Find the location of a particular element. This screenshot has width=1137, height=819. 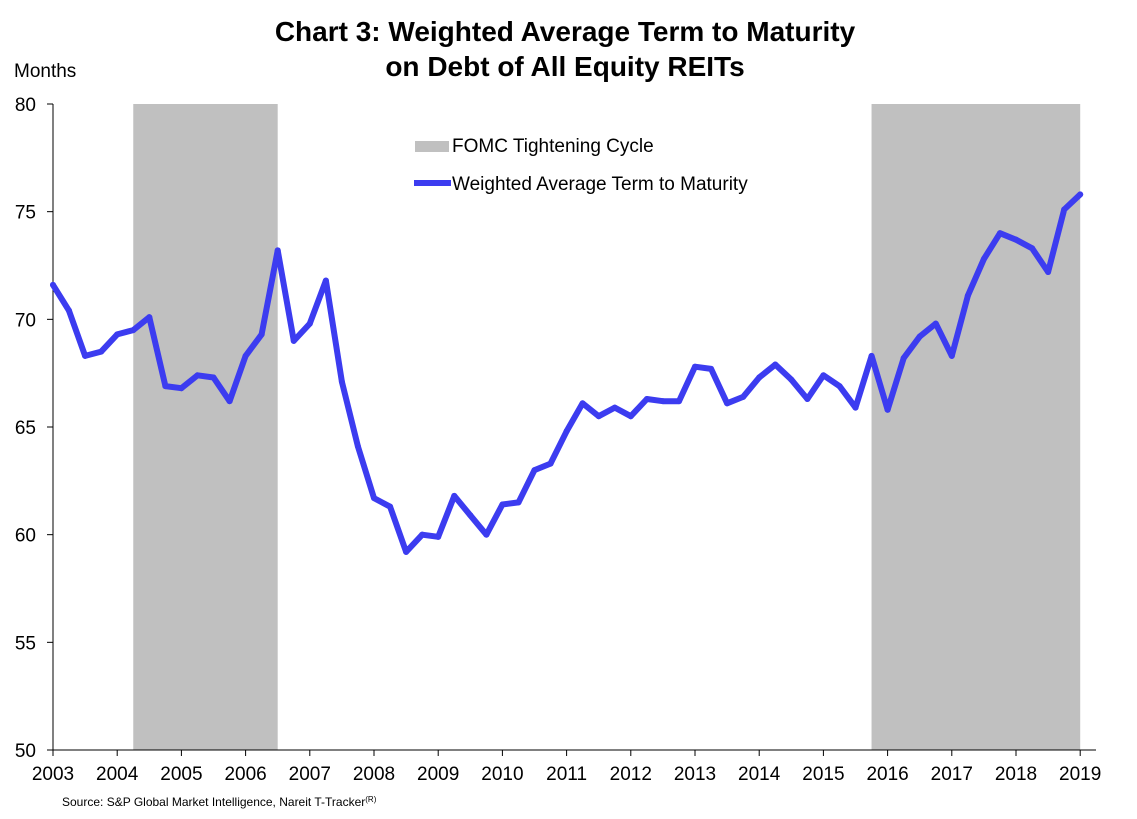

y-tick-label: 65 is located at coordinates (25, 428).